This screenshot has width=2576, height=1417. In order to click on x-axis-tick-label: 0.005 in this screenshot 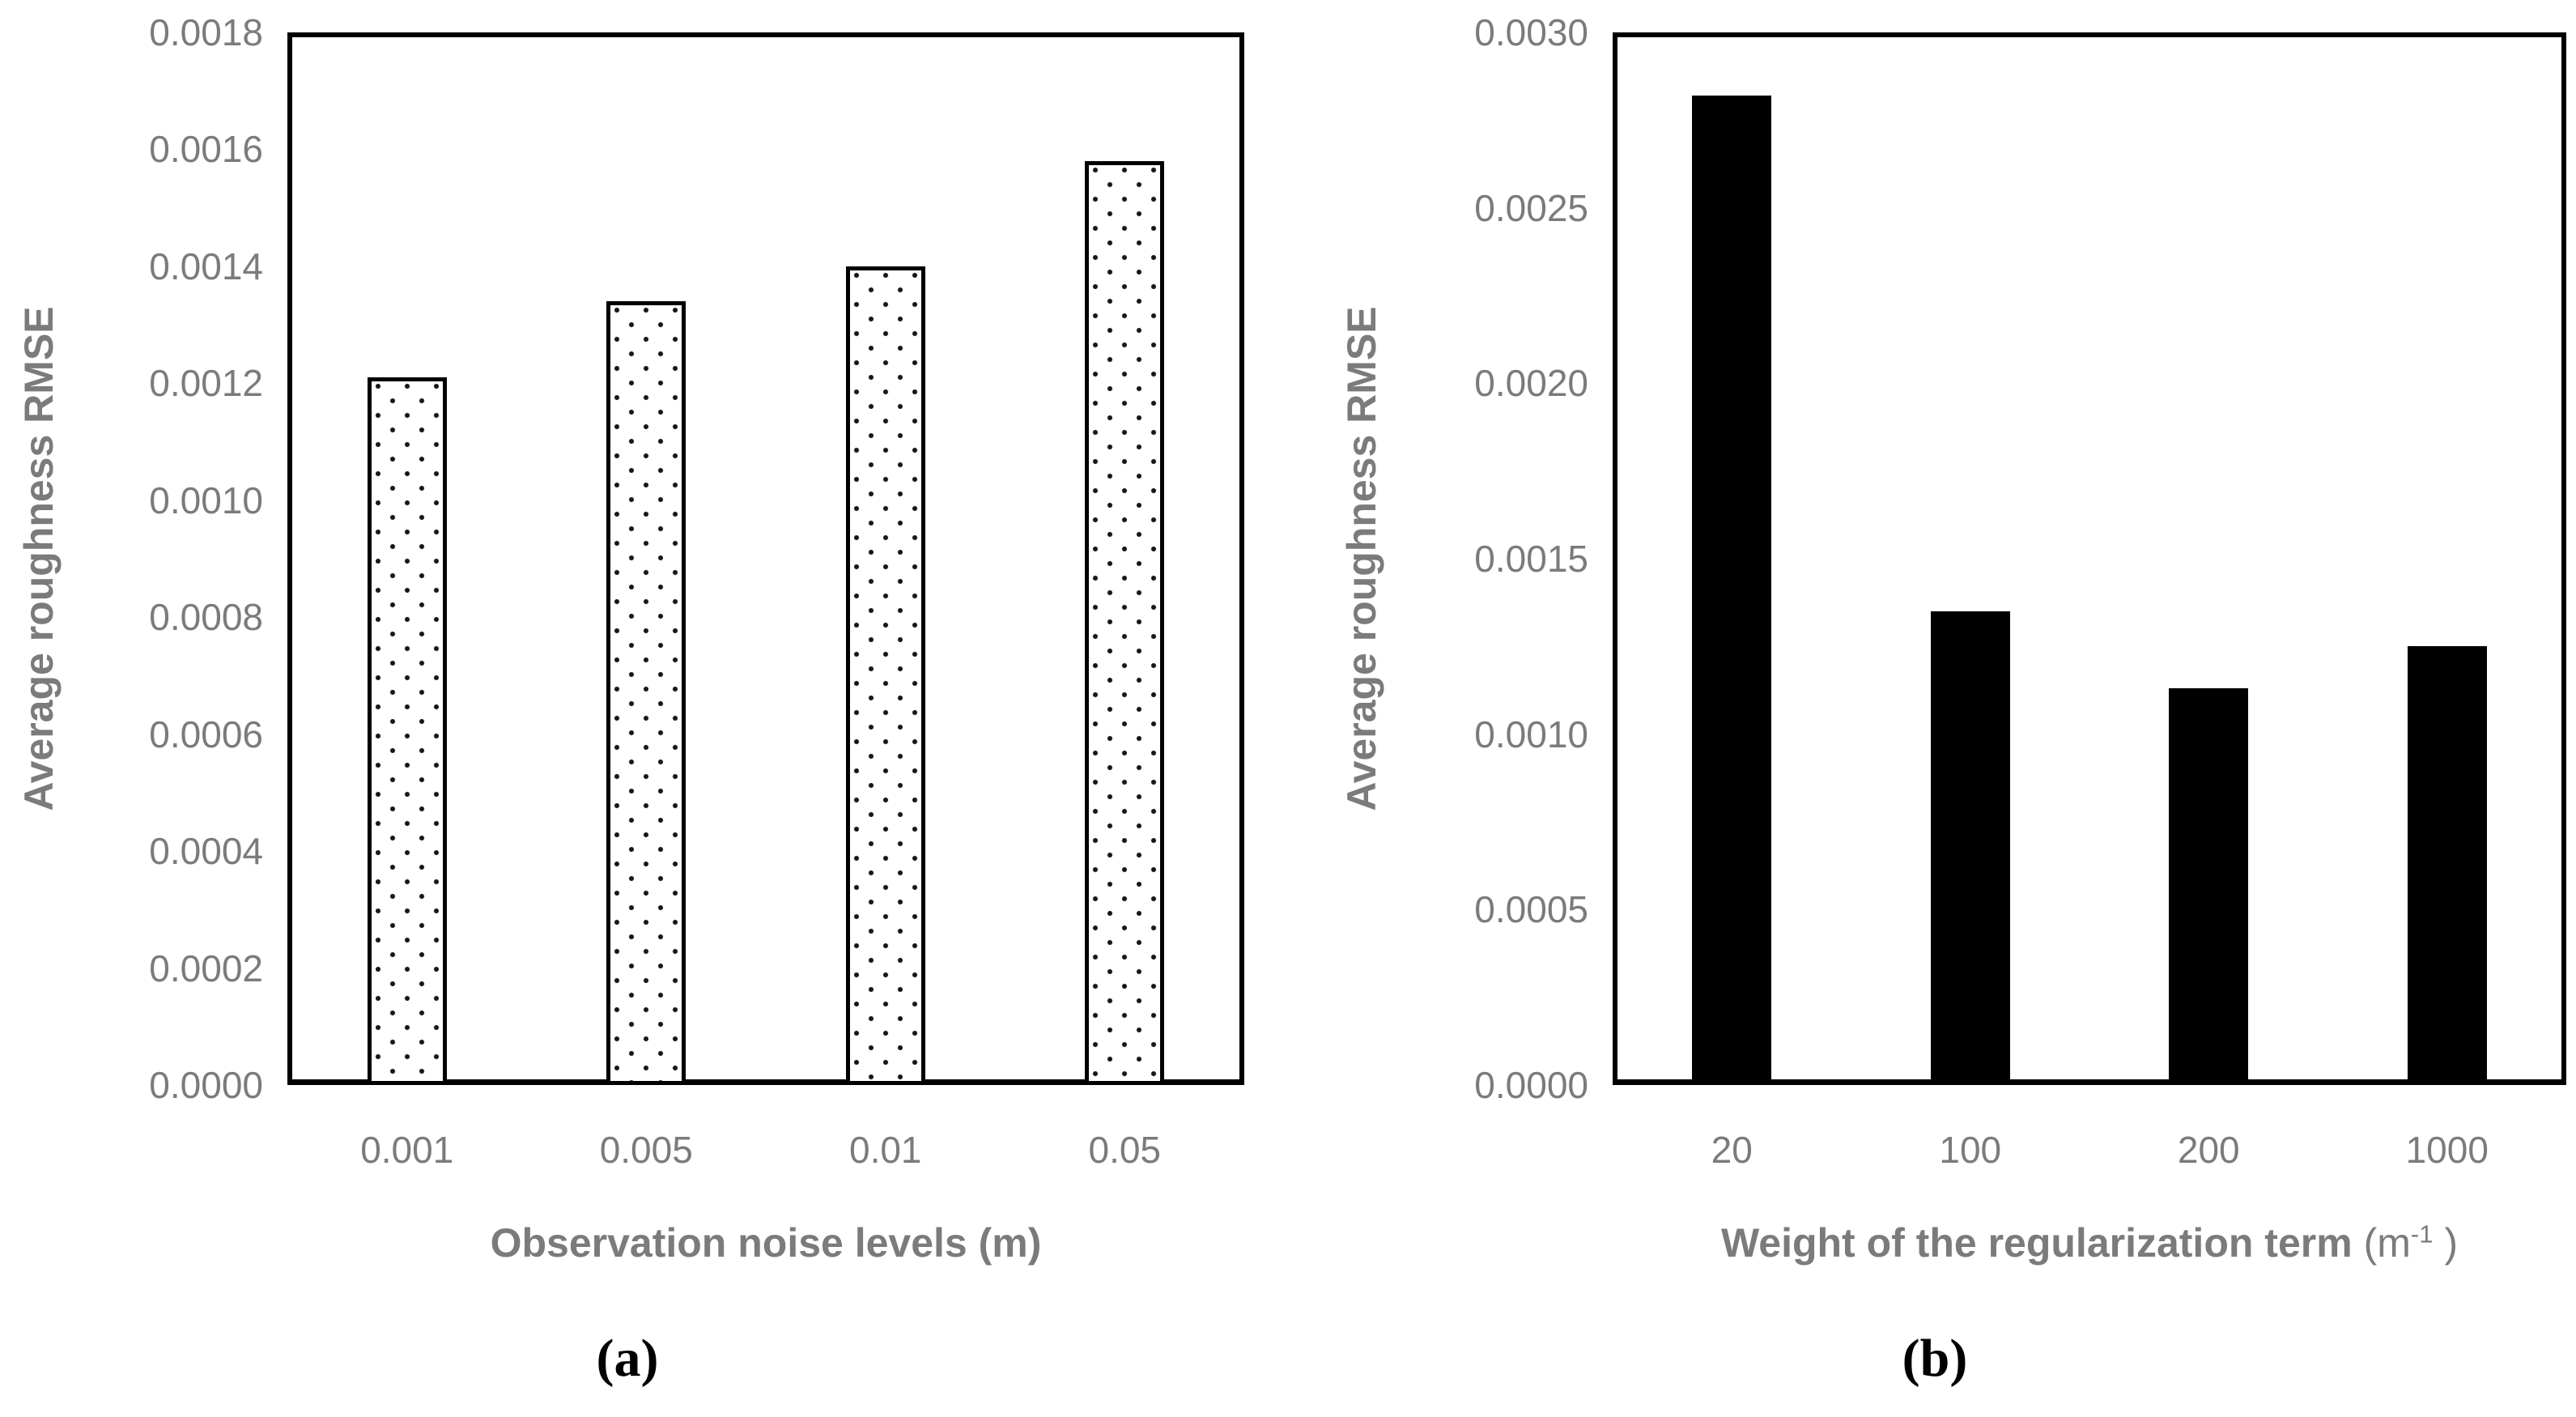, I will do `click(646, 1150)`.